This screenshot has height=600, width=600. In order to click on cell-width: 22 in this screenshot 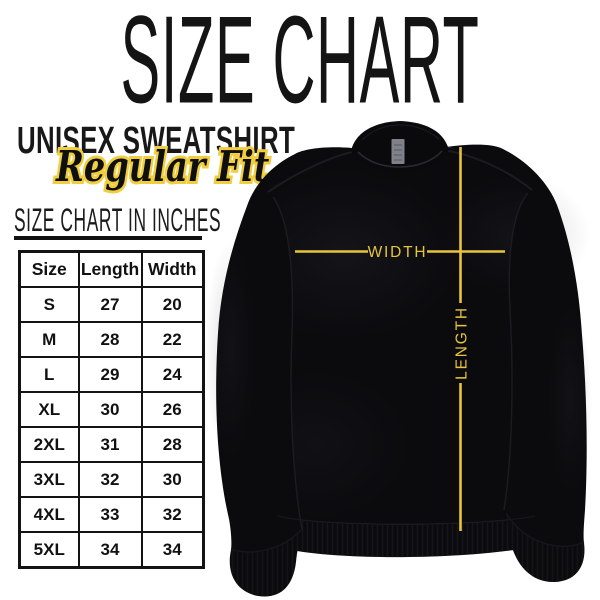, I will do `click(172, 339)`.